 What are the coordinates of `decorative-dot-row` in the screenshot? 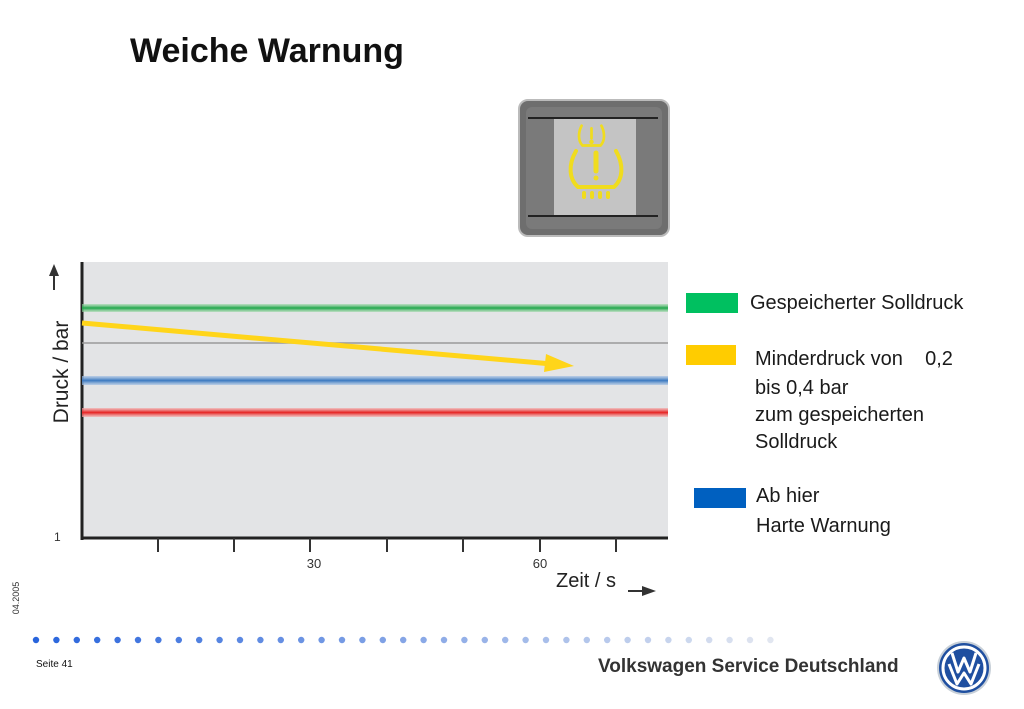 It's located at (403, 640).